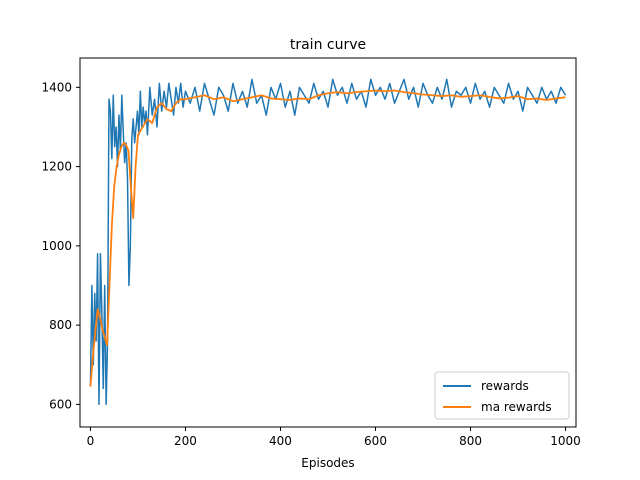 Image resolution: width=640 pixels, height=480 pixels. I want to click on y-tick-label: 1200, so click(56, 167).